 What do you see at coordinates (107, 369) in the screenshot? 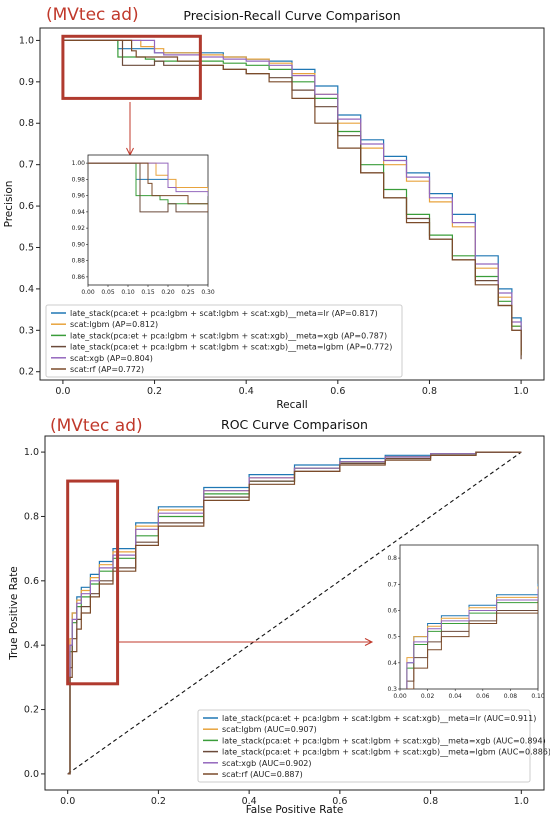
I see `legend-entry: scat:rf (AP=0.772)` at bounding box center [107, 369].